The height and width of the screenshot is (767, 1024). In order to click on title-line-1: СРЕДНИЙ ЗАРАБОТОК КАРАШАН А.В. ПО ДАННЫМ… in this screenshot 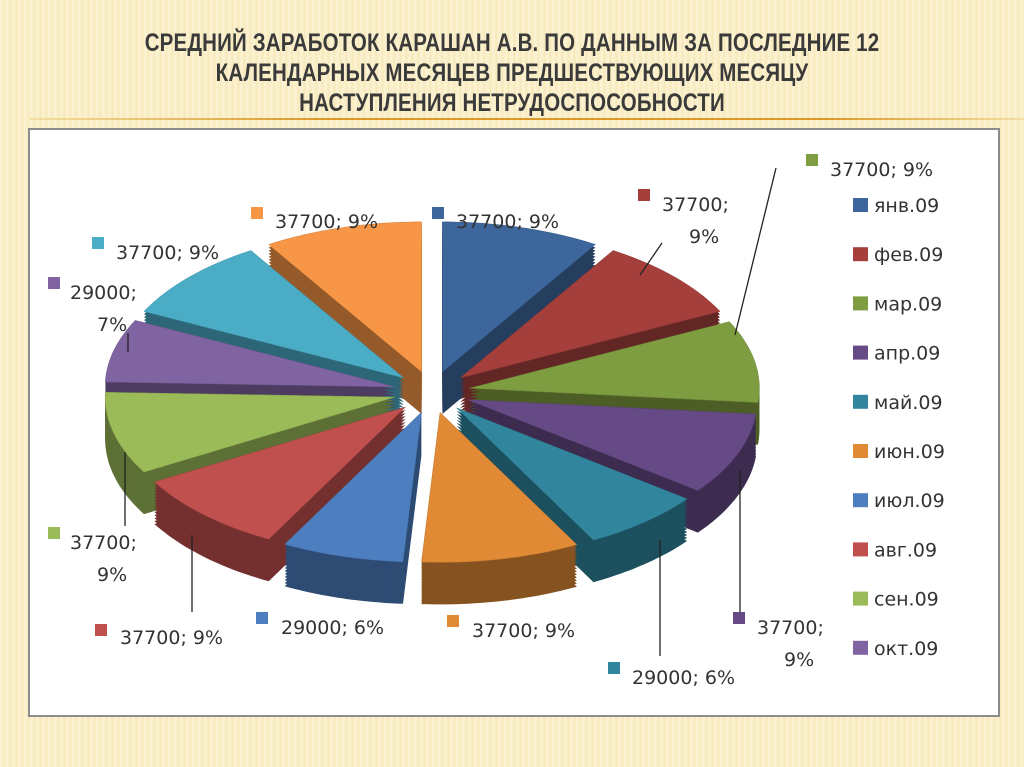, I will do `click(512, 43)`.